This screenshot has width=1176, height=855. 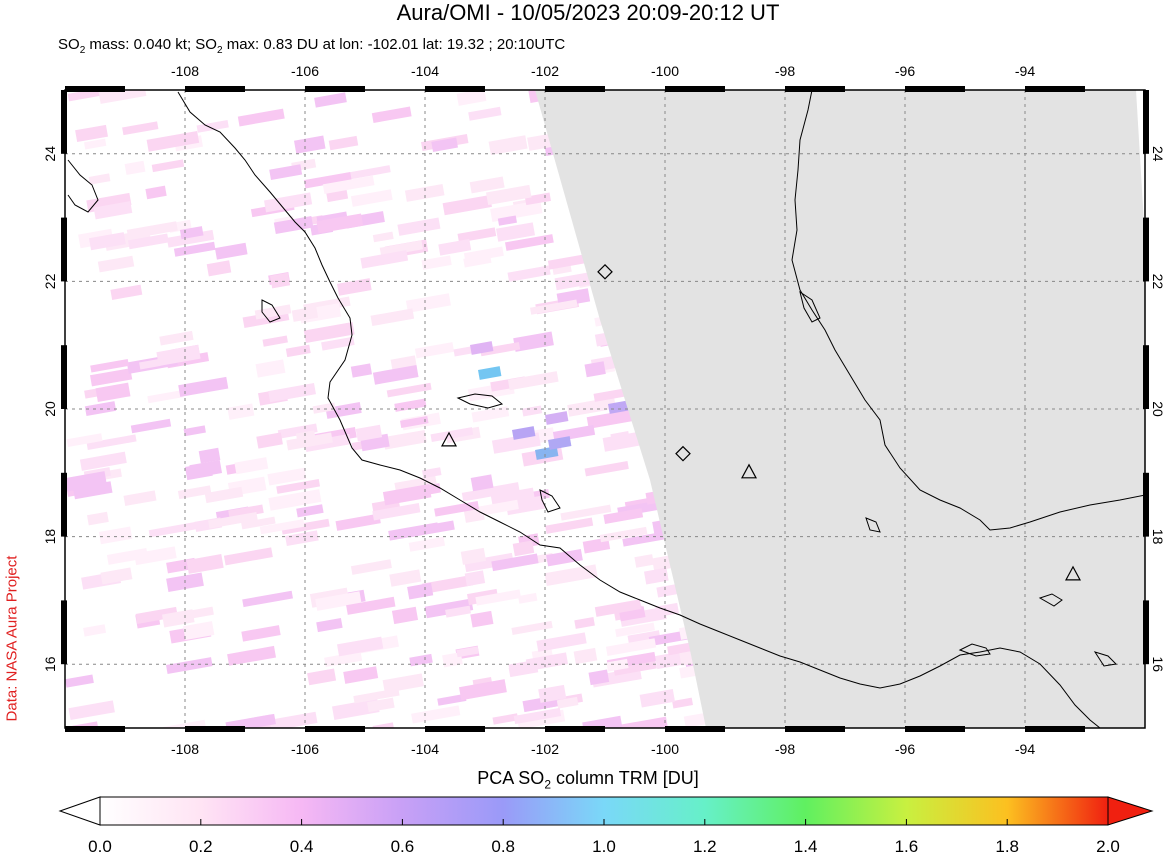 What do you see at coordinates (1050, 600) in the screenshot?
I see `chiapas-lagoons` at bounding box center [1050, 600].